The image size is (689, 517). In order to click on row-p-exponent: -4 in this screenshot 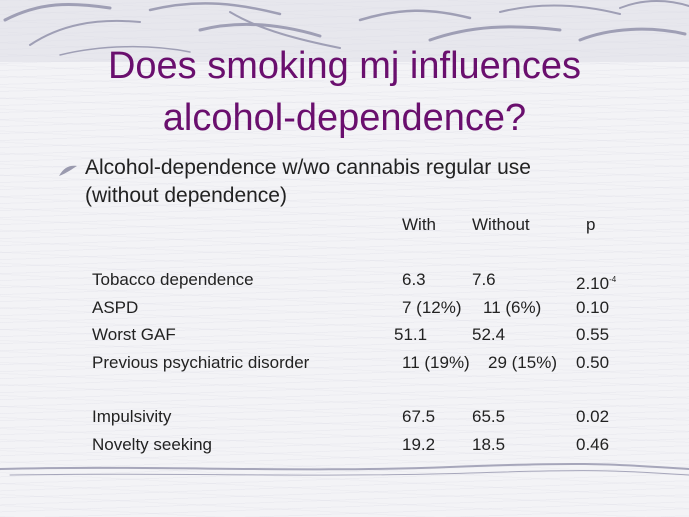, I will do `click(613, 279)`.